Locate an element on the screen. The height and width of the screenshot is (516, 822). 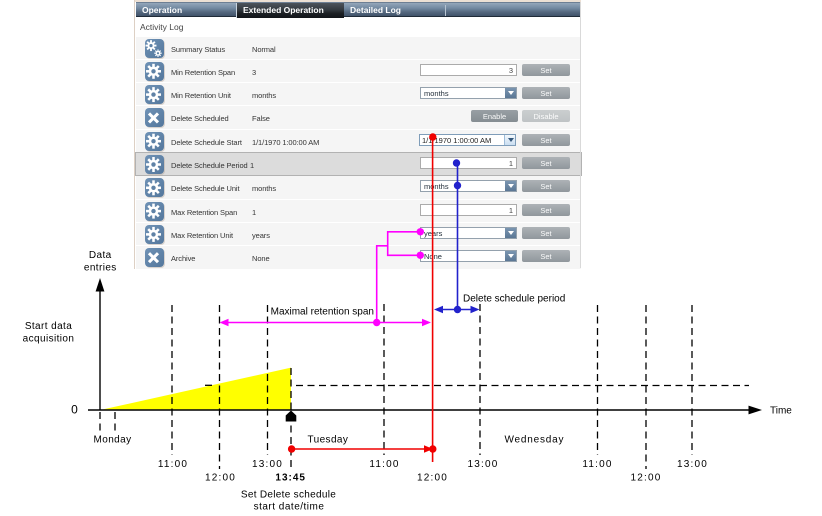
svg-text: Tuesday is located at coordinates (328, 440).